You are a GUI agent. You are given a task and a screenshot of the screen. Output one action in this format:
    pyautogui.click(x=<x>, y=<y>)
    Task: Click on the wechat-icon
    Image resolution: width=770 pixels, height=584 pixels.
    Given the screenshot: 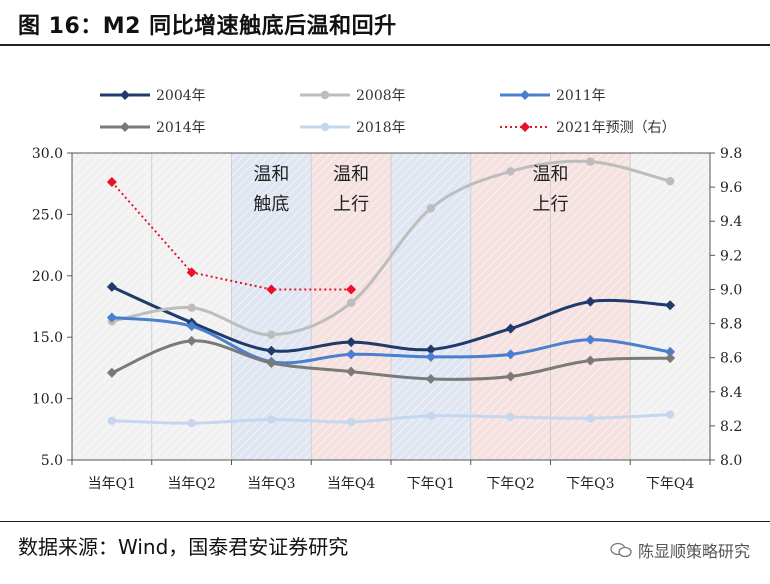 What is the action you would take?
    pyautogui.click(x=621, y=550)
    